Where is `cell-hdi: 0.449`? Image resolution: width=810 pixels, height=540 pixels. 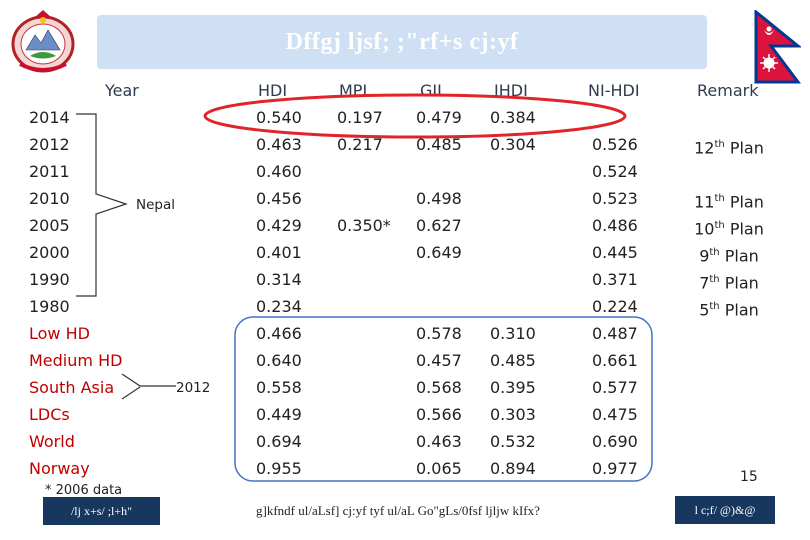 cell-hdi: 0.449 is located at coordinates (279, 414).